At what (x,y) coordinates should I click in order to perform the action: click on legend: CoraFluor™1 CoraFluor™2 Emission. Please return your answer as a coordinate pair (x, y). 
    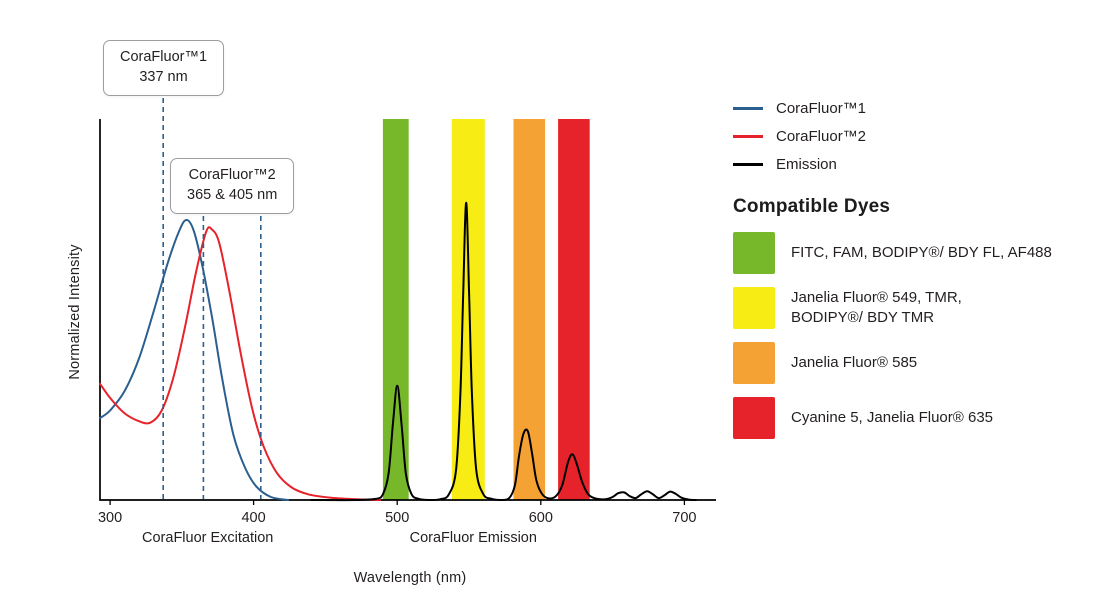
    Looking at the image, I should click on (919, 136).